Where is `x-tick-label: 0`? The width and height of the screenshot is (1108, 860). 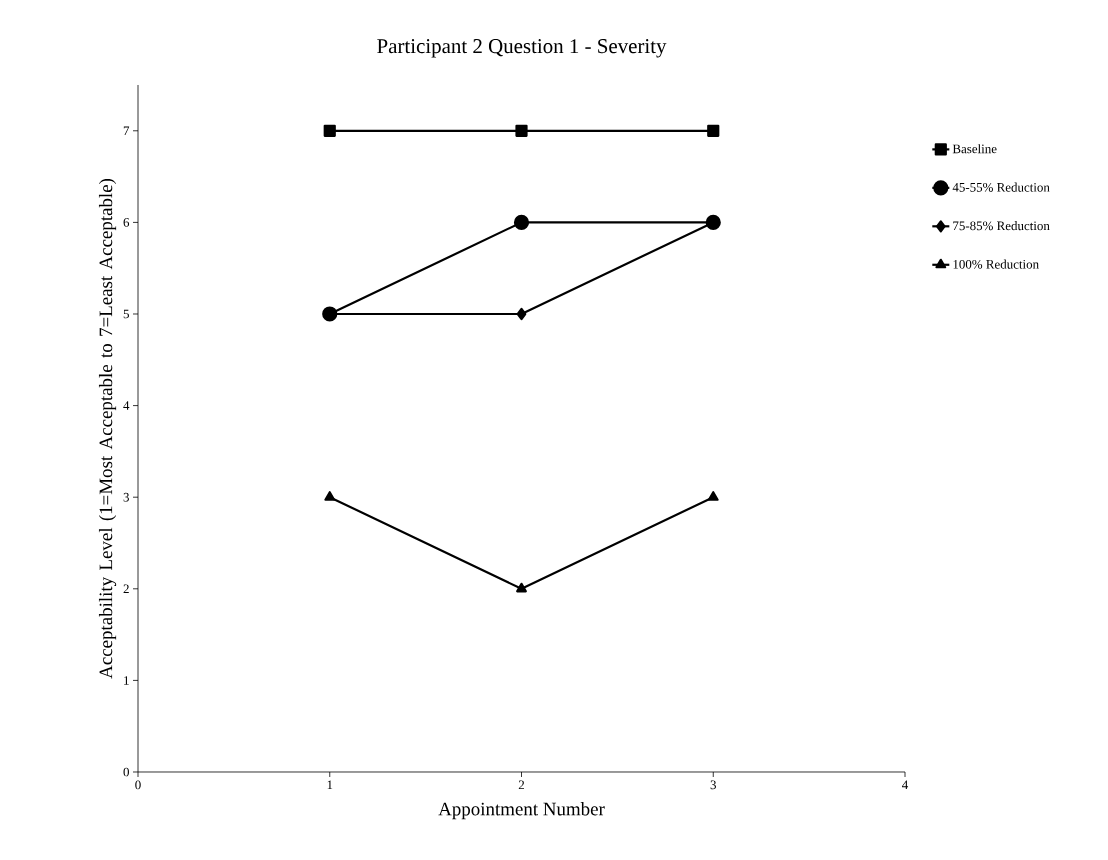 x-tick-label: 0 is located at coordinates (138, 785).